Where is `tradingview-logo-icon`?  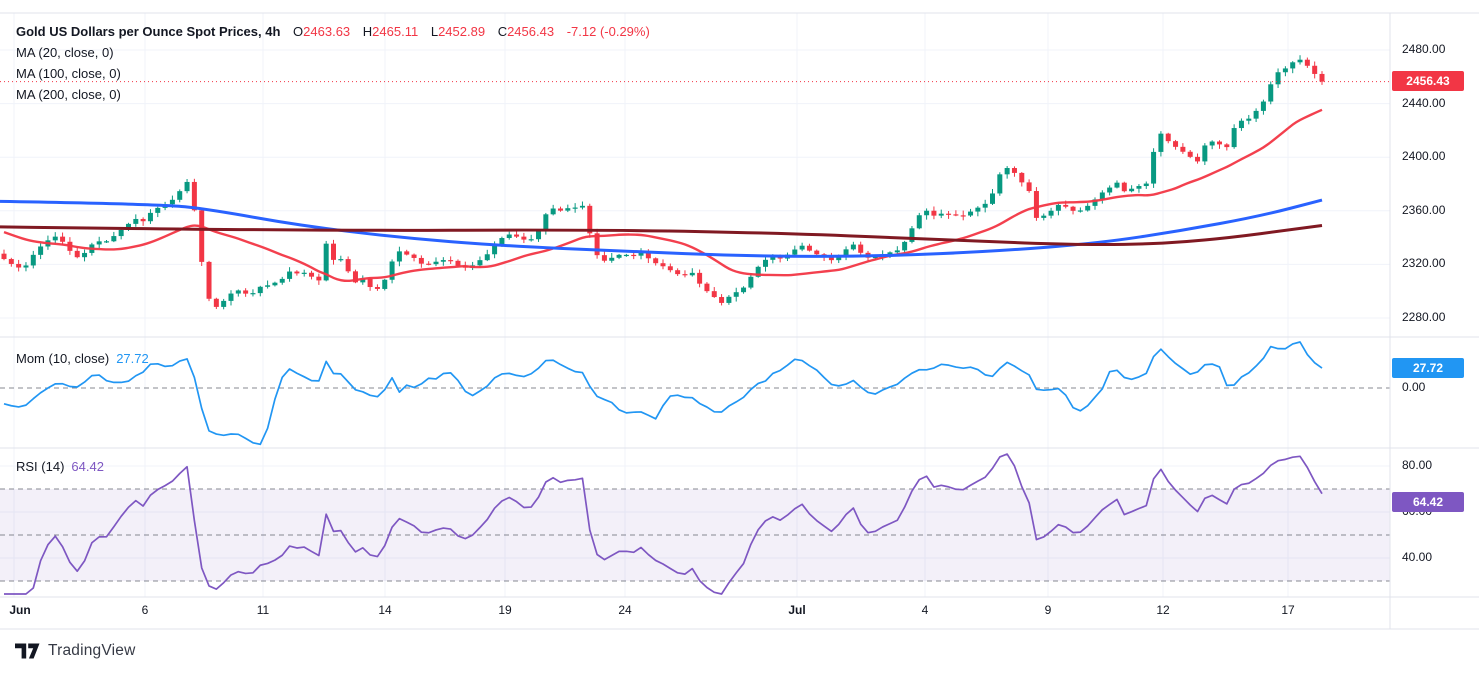 tradingview-logo-icon is located at coordinates (27, 651).